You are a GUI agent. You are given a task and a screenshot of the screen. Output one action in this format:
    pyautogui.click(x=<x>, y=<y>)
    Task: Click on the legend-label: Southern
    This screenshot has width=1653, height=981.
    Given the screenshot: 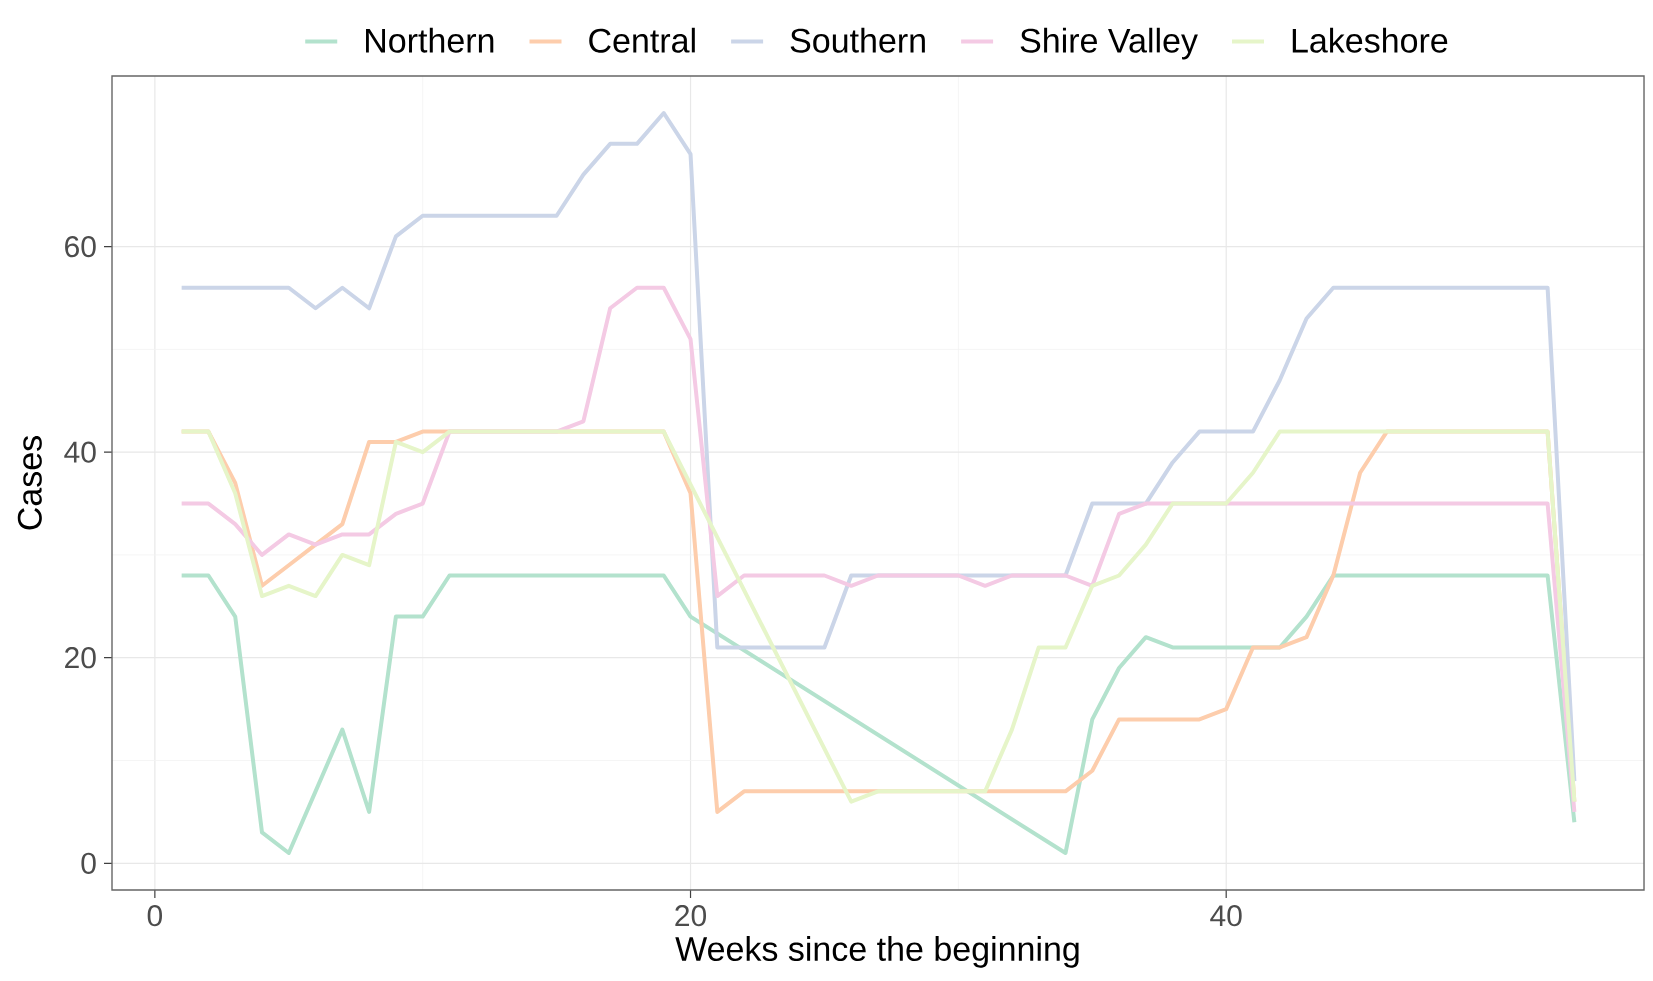 What is the action you would take?
    pyautogui.click(x=857, y=40)
    